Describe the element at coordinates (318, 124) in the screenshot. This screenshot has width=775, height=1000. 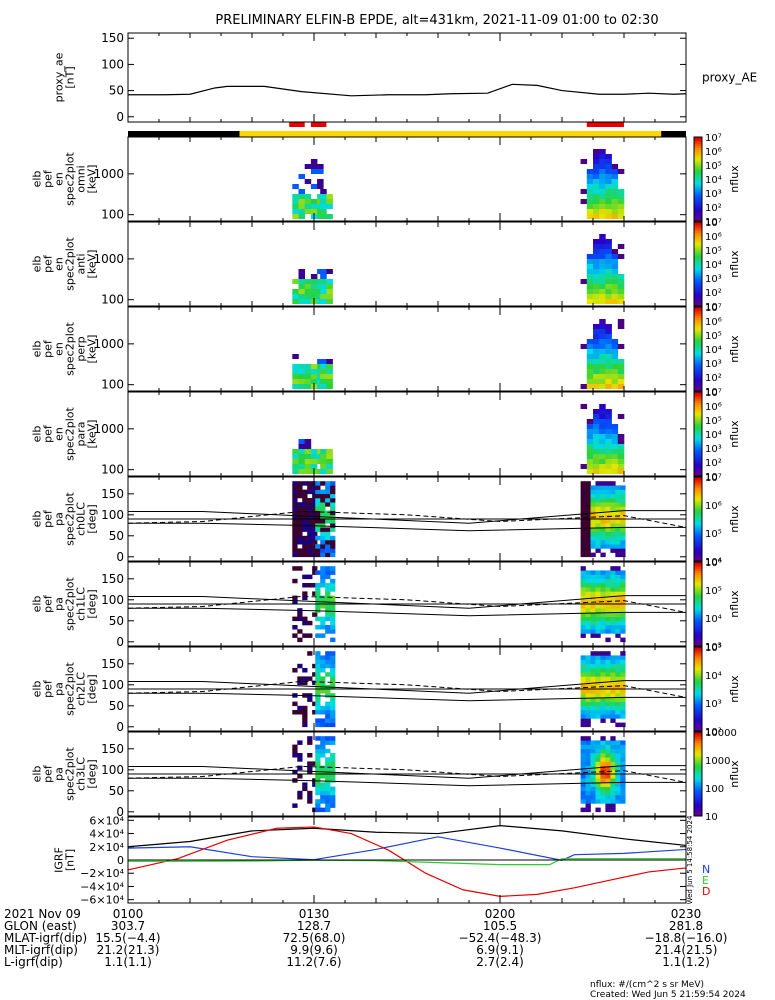
I see `science-zone-marker` at that location.